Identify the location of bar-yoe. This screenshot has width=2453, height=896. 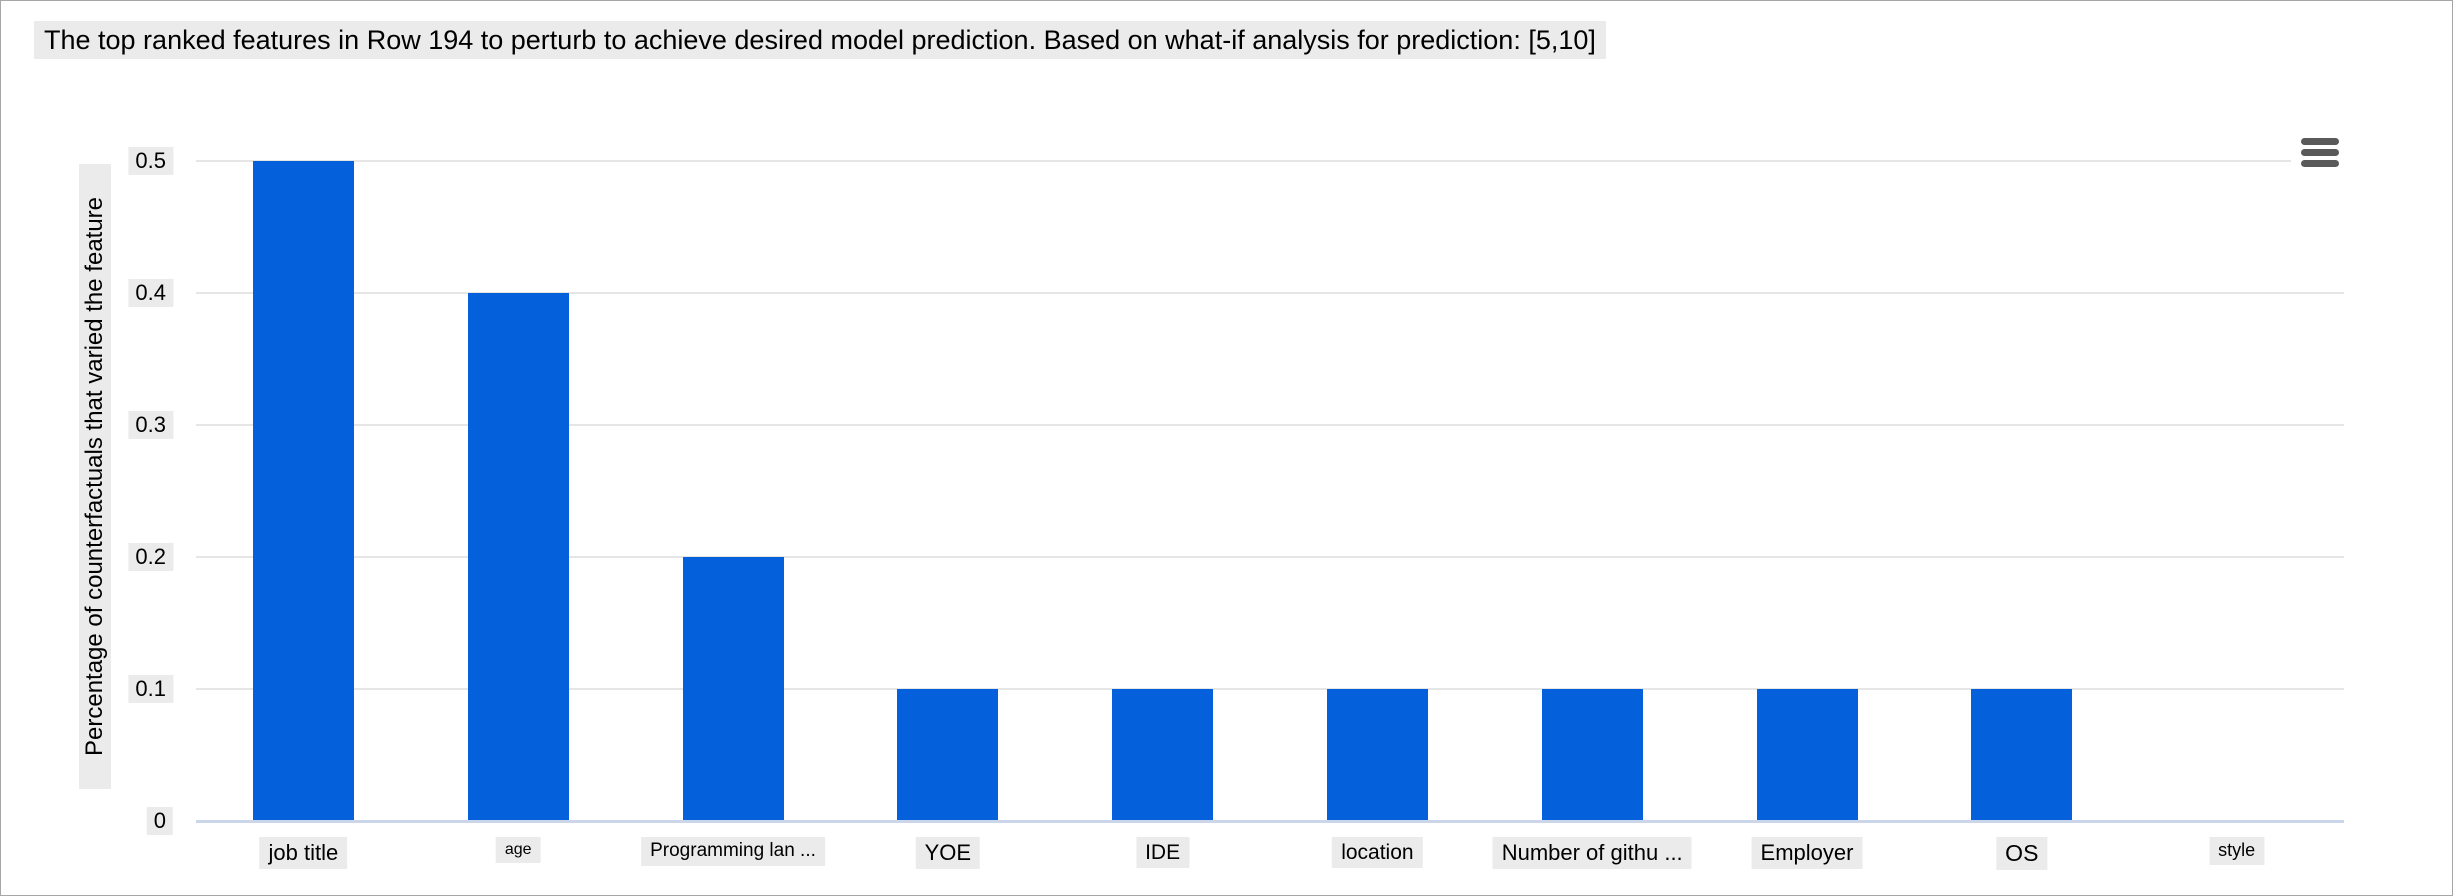
(948, 755).